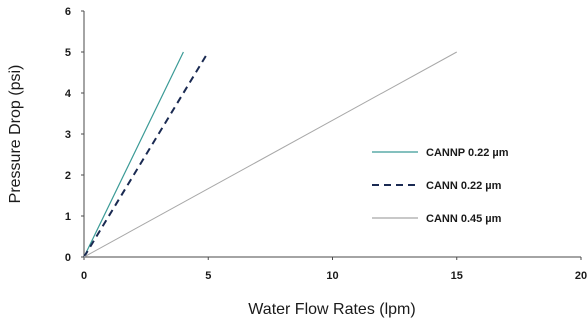  I want to click on legend-label-2: CANN 0.22 µm, so click(464, 186).